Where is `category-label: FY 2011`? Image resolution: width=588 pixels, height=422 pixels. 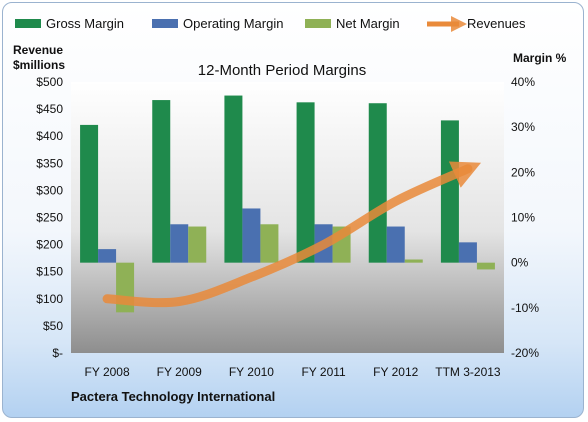
category-label: FY 2011 is located at coordinates (323, 372).